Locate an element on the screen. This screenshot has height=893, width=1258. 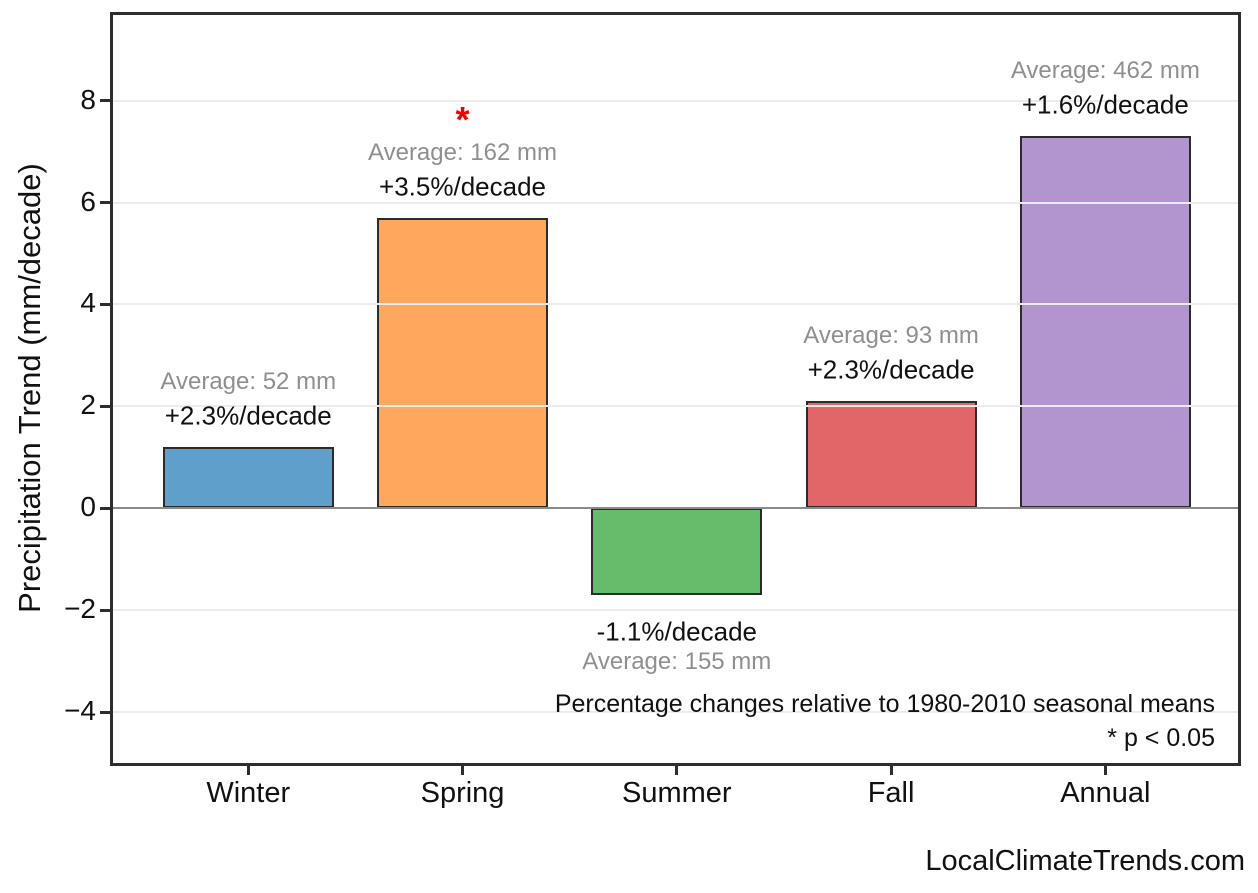
x-tick-label-summer: Summer is located at coordinates (677, 793).